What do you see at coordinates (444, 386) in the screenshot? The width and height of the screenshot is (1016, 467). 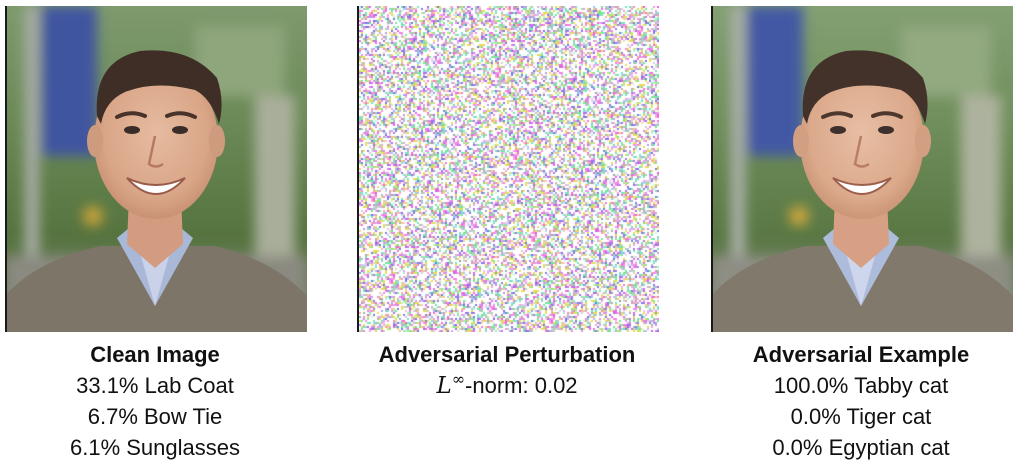 I see `norm-symbol: L` at bounding box center [444, 386].